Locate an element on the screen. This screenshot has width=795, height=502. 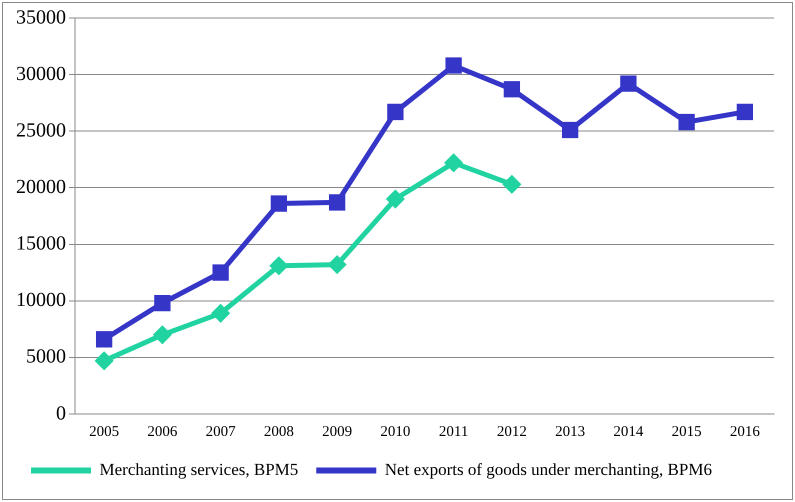
x-tick-label: 2016 is located at coordinates (745, 432).